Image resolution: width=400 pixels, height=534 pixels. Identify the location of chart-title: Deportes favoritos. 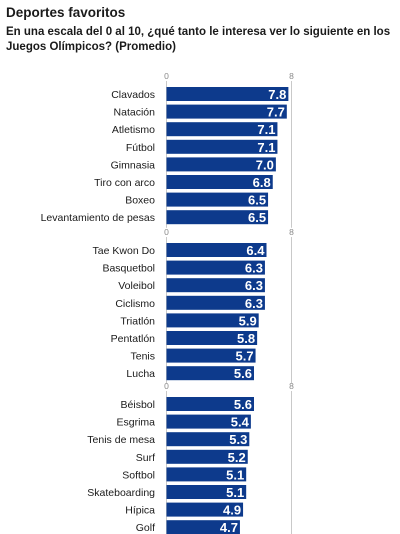
(66, 12).